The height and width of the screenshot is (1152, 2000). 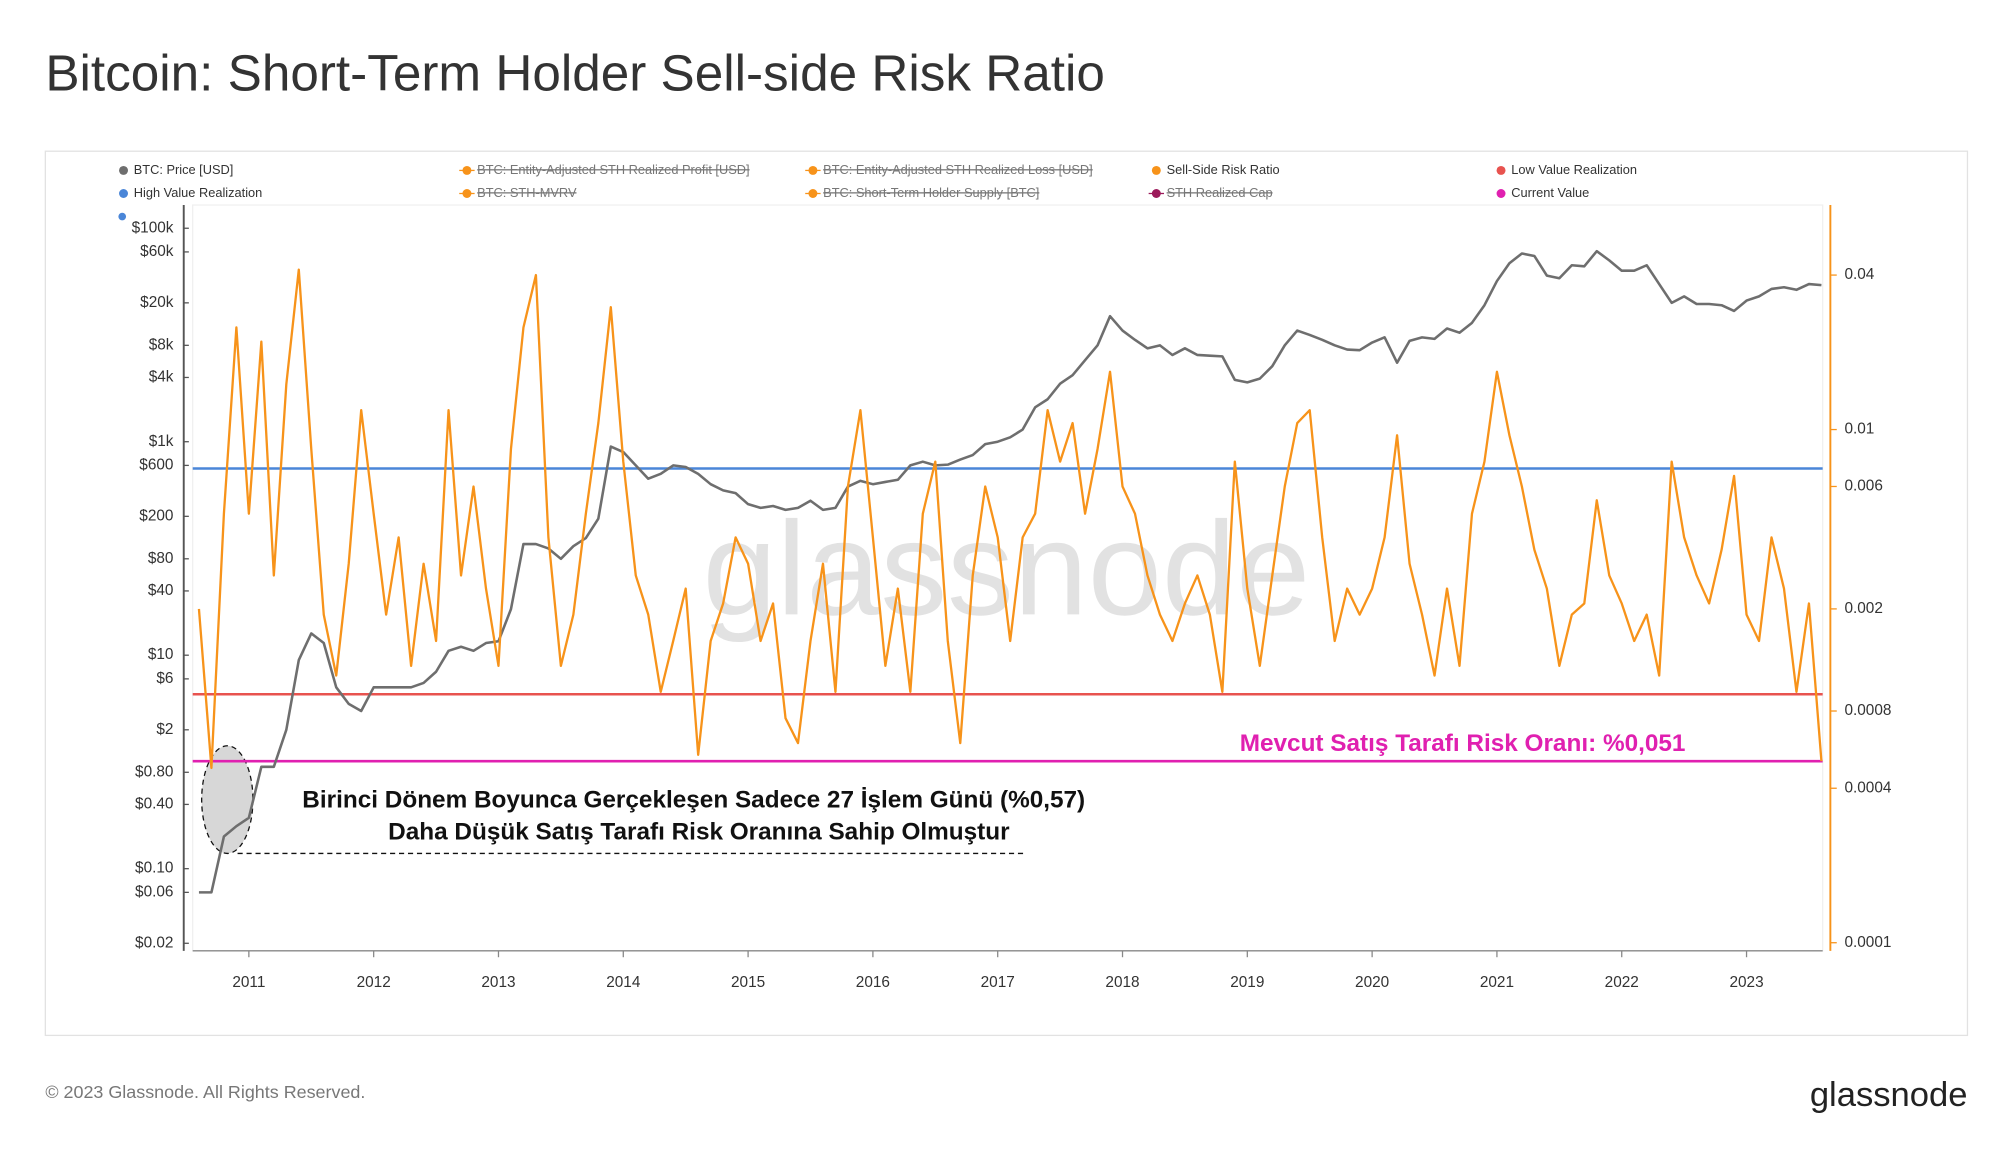 I want to click on y-tick-label: $80, so click(x=161, y=558).